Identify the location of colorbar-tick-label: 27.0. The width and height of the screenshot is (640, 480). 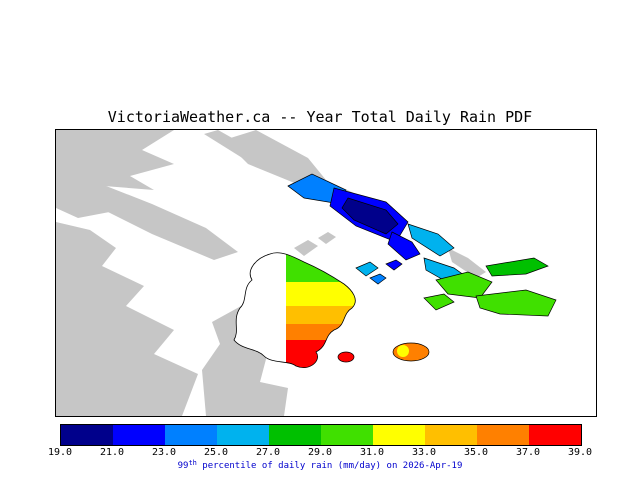
(268, 452).